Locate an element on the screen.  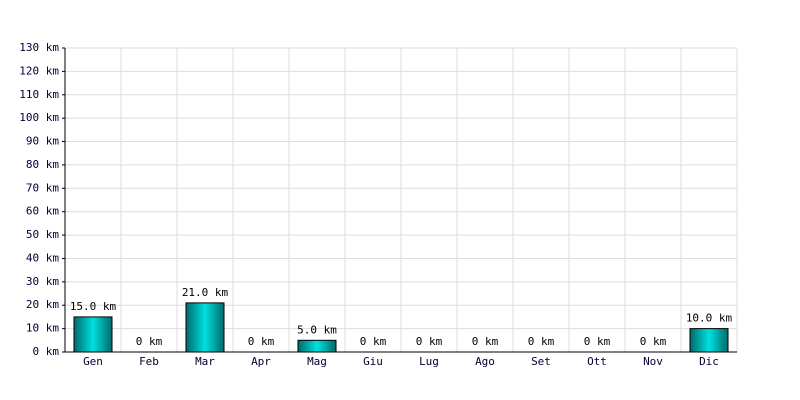
x-tick-label: Ott is located at coordinates (597, 361).